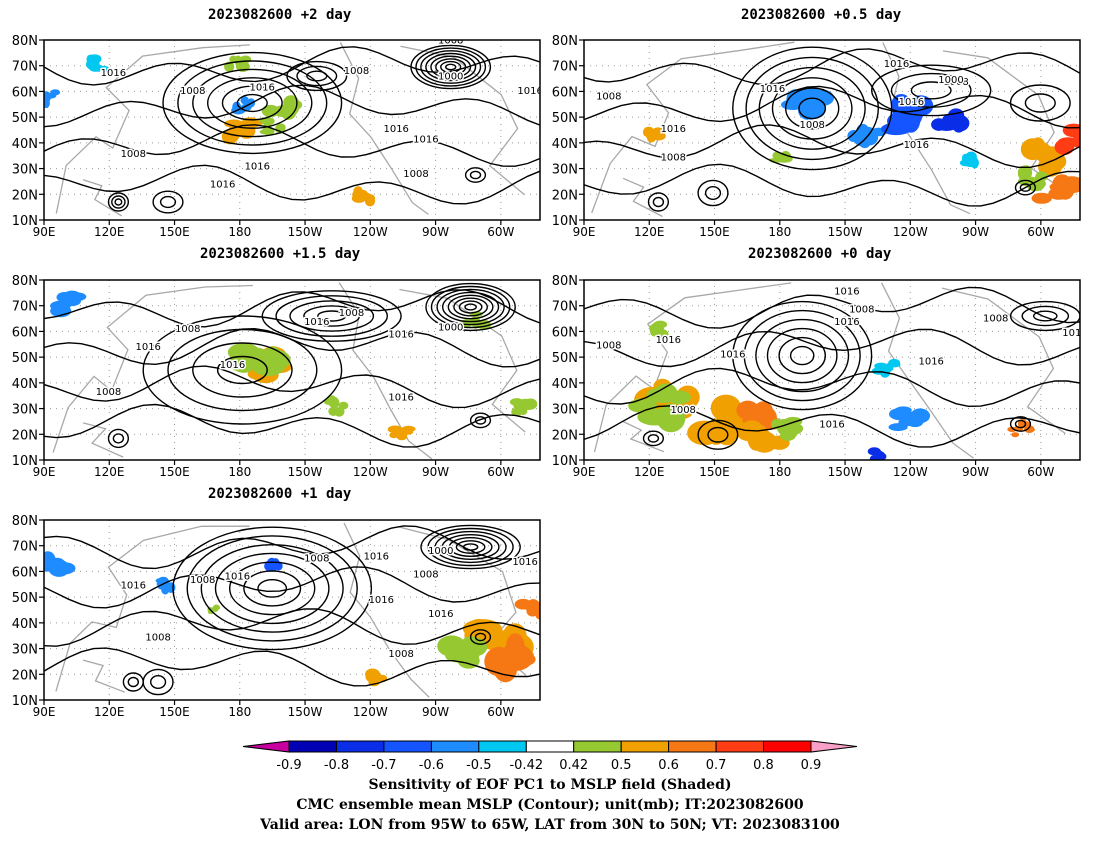 The width and height of the screenshot is (1100, 850). I want to click on lon-tick-label: 60W, so click(1040, 472).